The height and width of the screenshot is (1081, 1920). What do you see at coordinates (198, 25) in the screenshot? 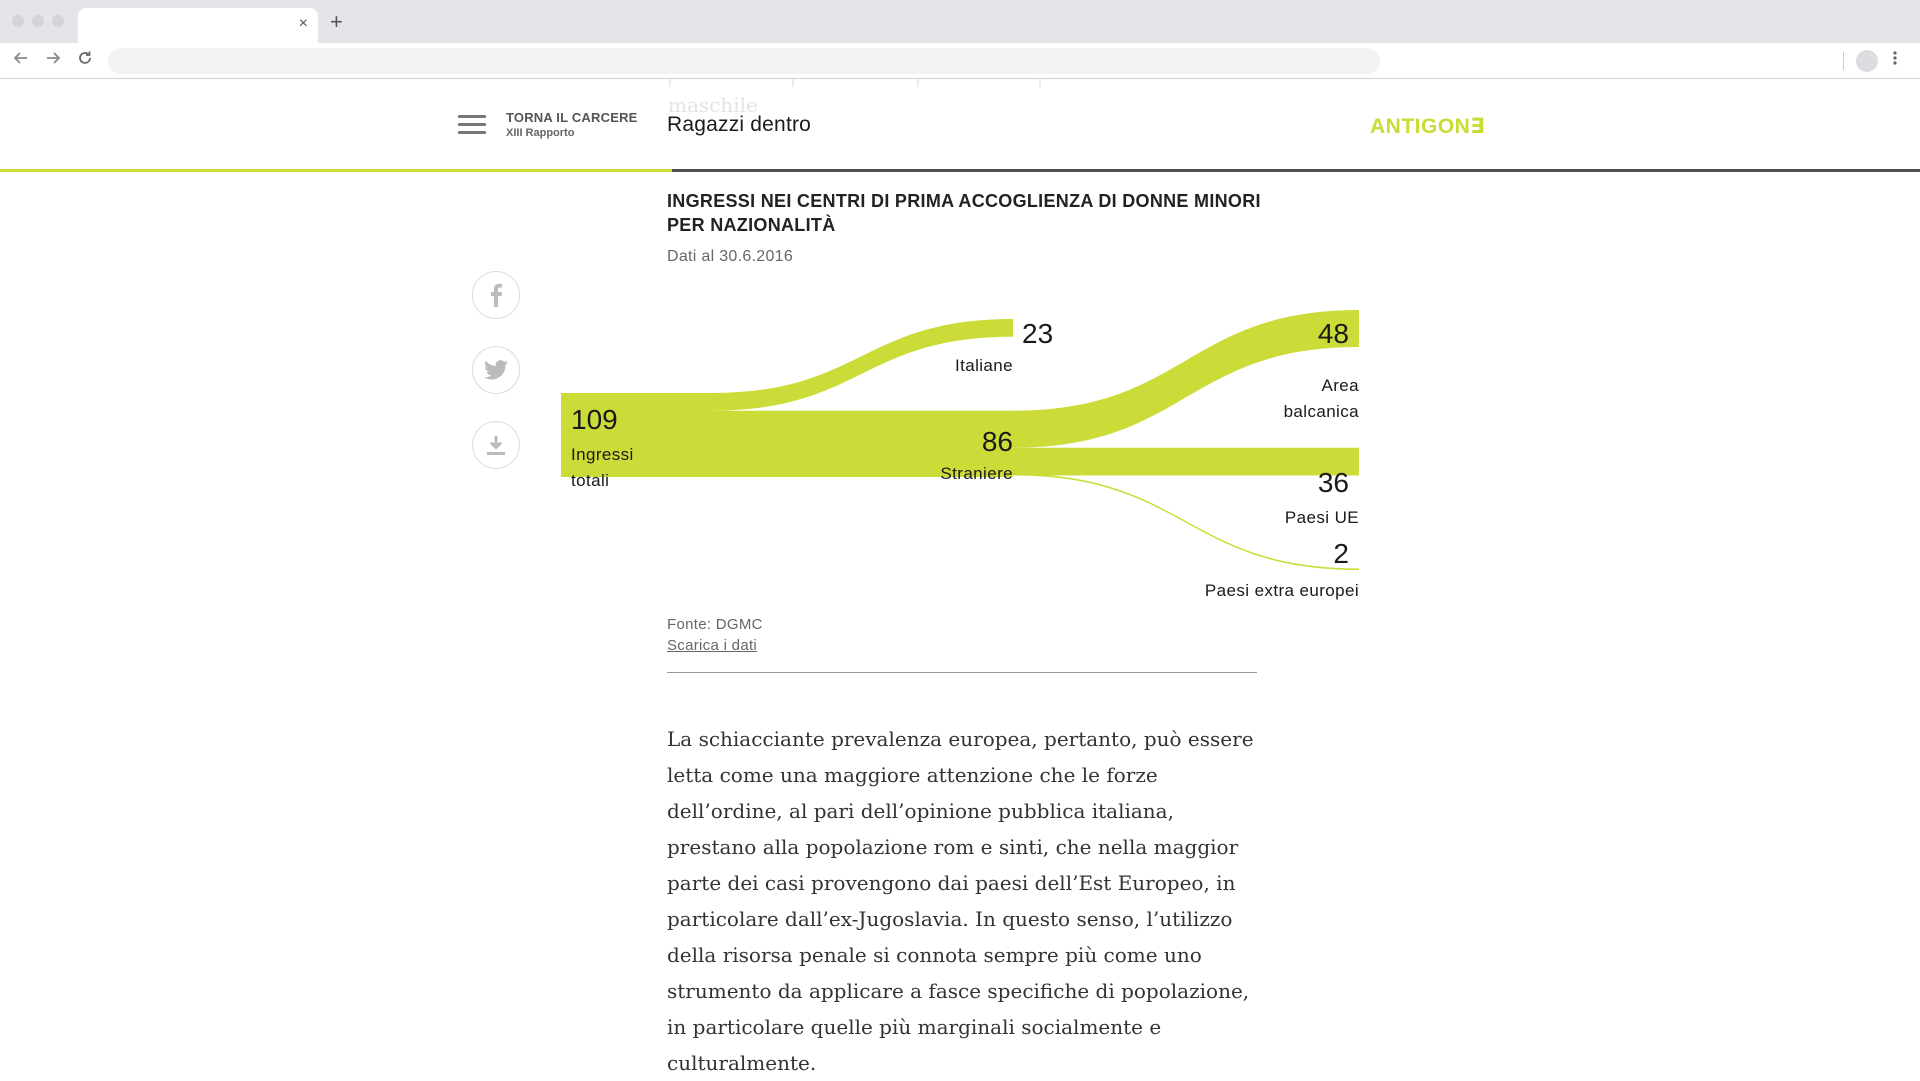
I see `browser-tab: ×` at bounding box center [198, 25].